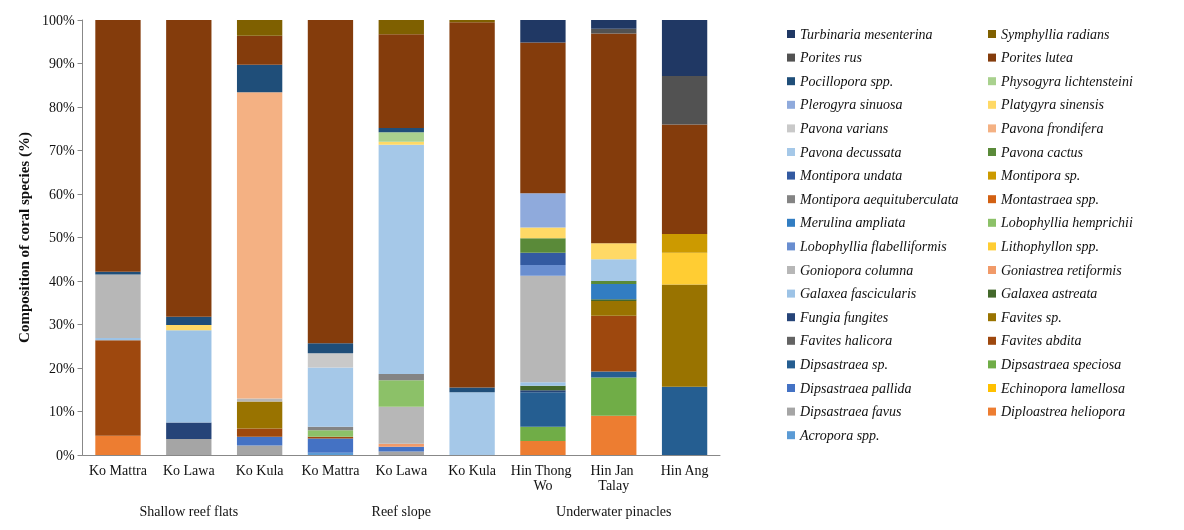 The image size is (1184, 530). I want to click on y-tick-label: 40%, so click(61, 281).